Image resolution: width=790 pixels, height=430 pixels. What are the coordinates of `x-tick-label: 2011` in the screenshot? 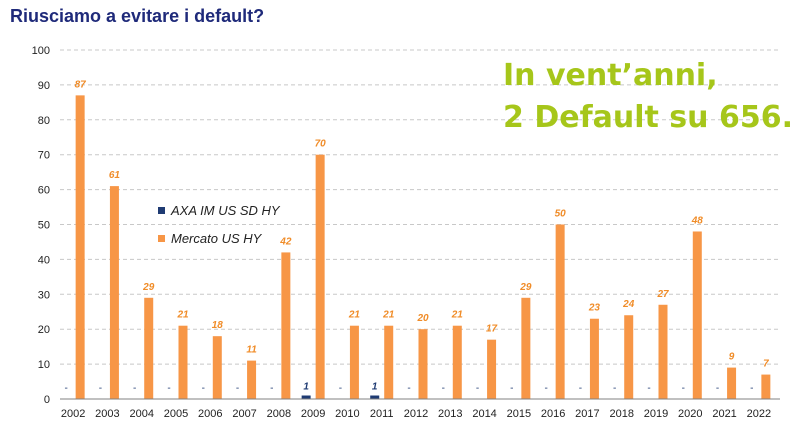 It's located at (382, 414).